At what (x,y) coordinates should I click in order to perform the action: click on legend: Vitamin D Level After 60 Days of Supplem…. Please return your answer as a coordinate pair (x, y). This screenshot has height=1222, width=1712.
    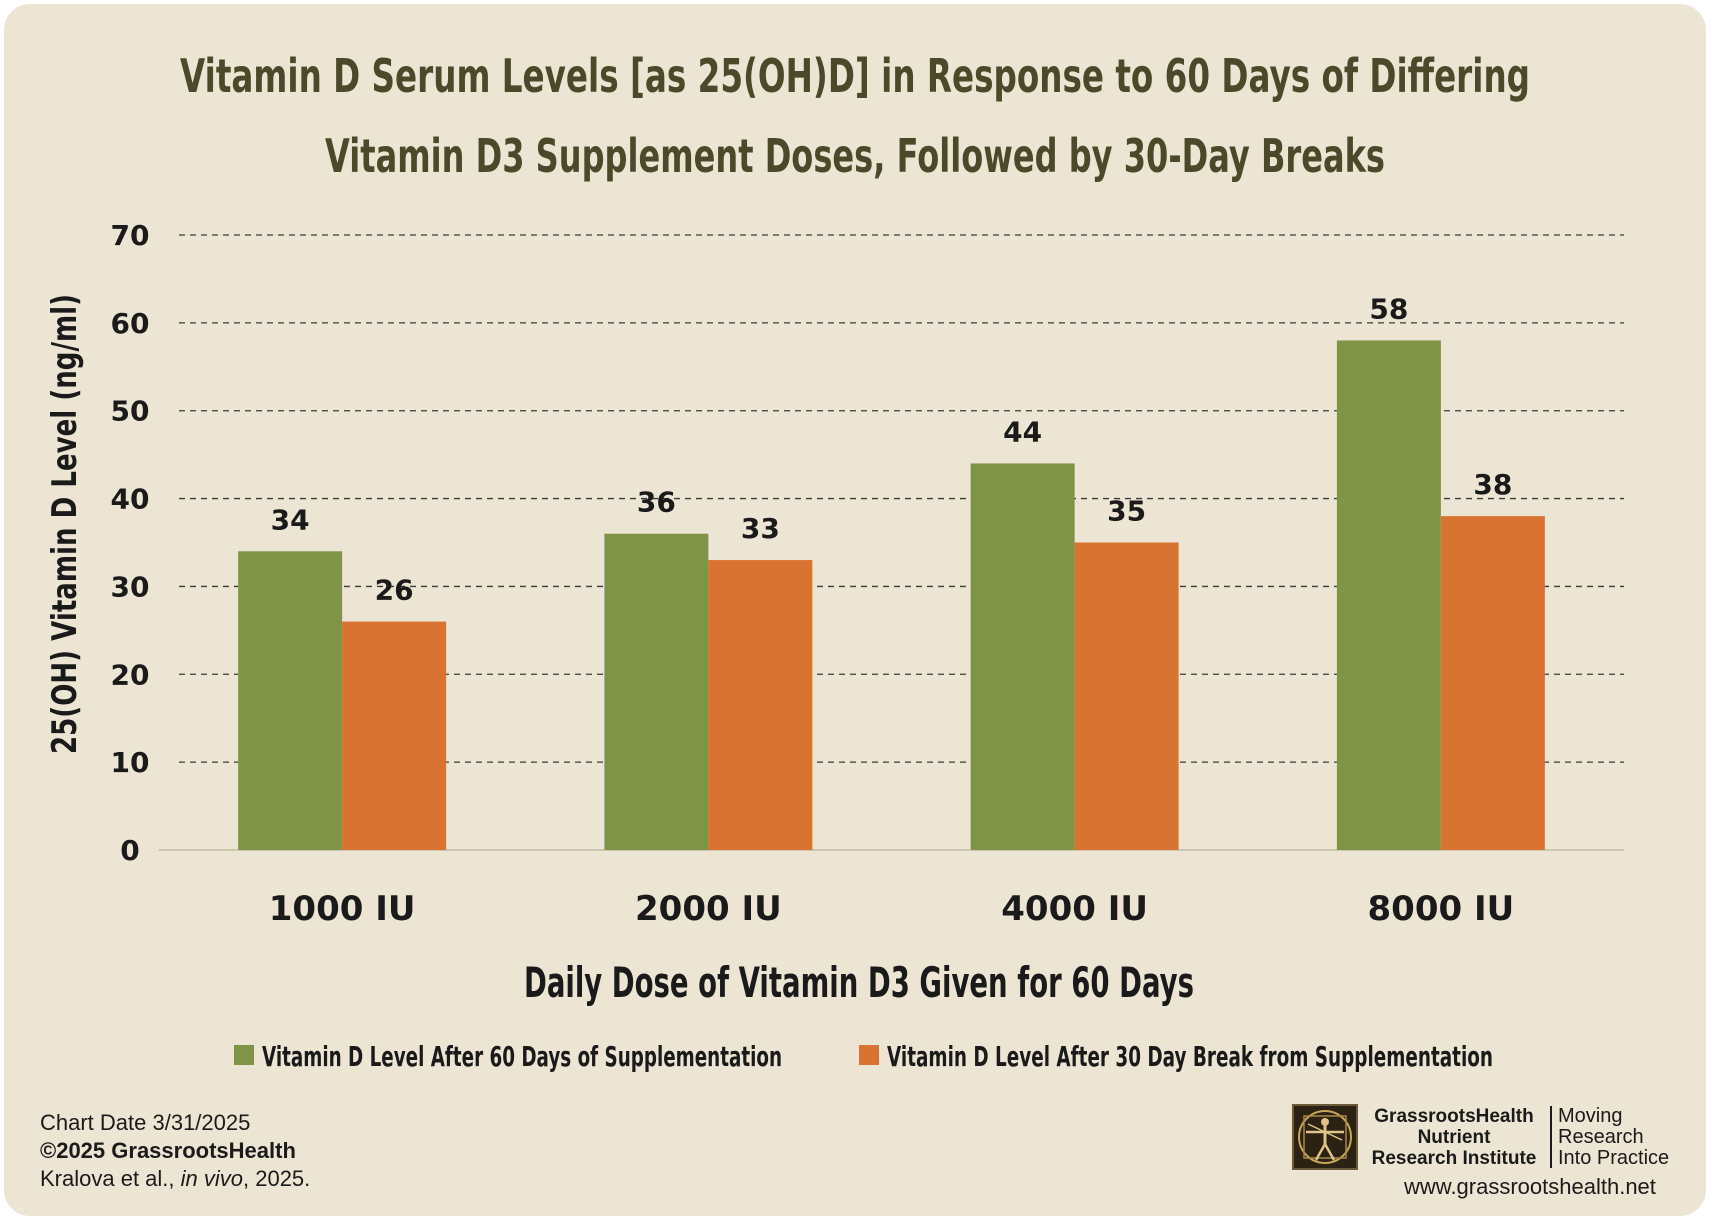
    Looking at the image, I should click on (863, 1056).